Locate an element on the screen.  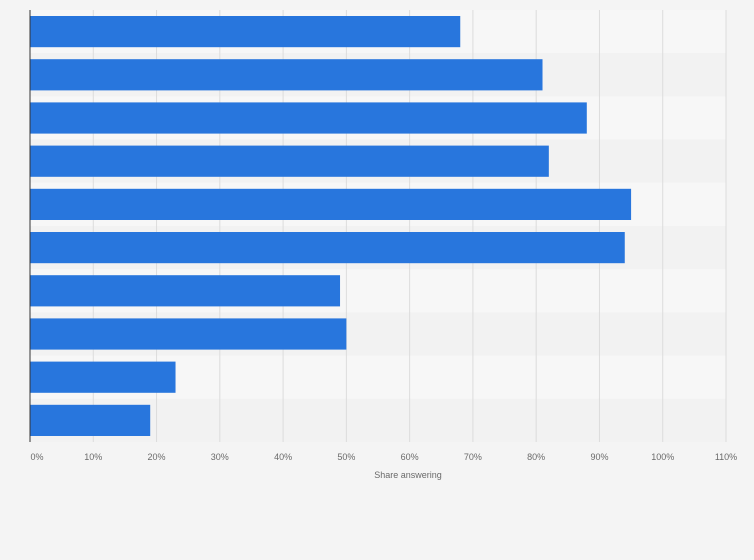
x-tick-label: 80% is located at coordinates (536, 457).